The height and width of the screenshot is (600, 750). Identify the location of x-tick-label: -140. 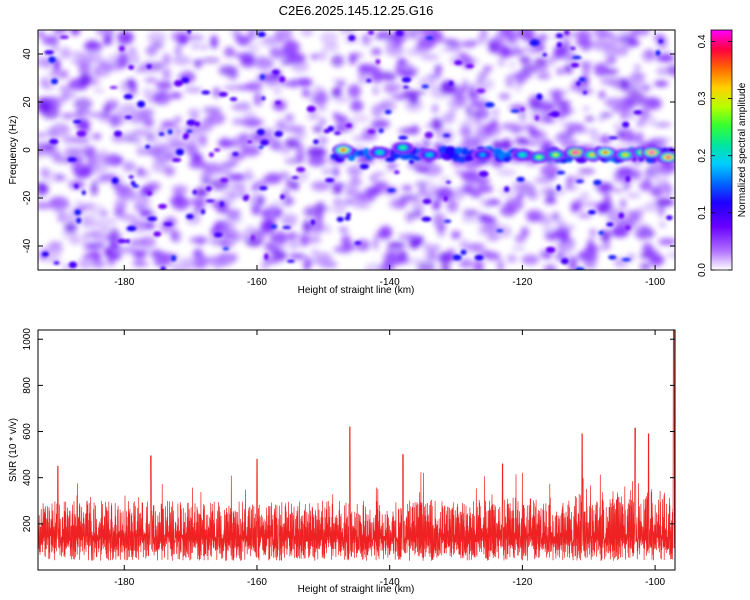
(390, 582).